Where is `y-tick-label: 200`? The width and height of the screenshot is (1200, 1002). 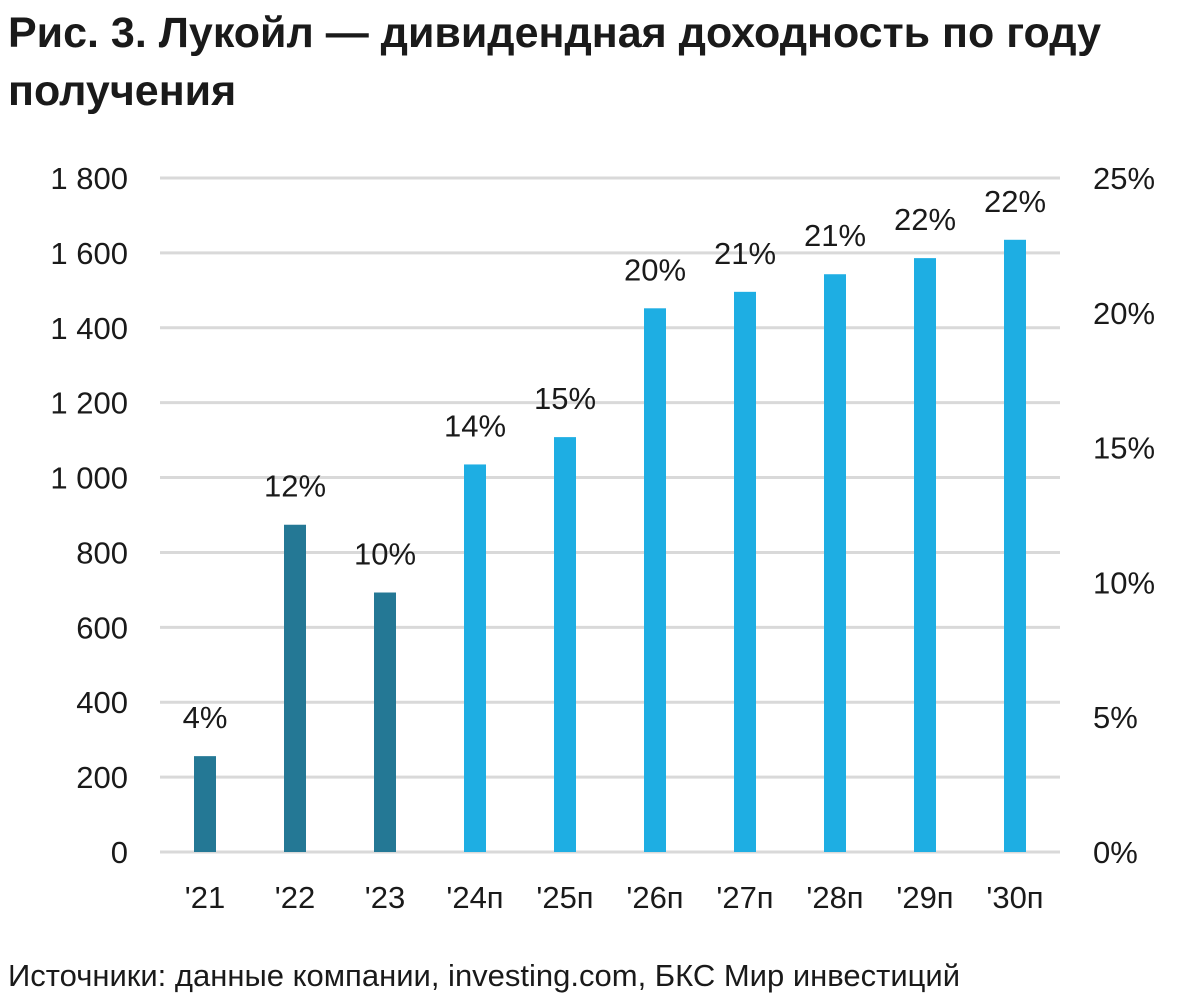 y-tick-label: 200 is located at coordinates (102, 777).